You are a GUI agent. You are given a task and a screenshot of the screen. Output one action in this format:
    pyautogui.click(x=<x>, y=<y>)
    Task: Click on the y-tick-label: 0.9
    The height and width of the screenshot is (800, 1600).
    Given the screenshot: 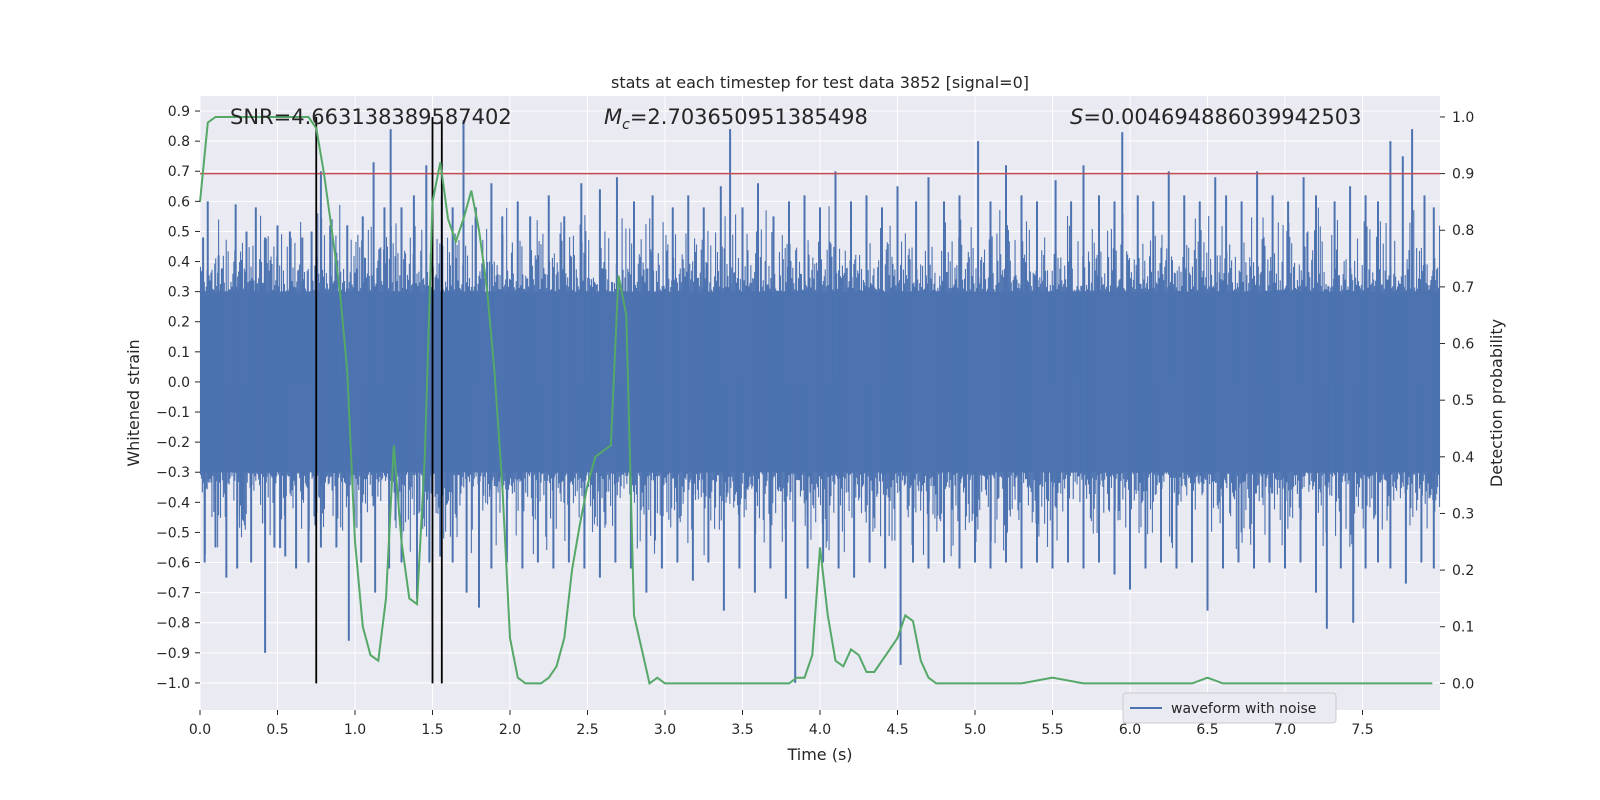 What is the action you would take?
    pyautogui.click(x=179, y=112)
    